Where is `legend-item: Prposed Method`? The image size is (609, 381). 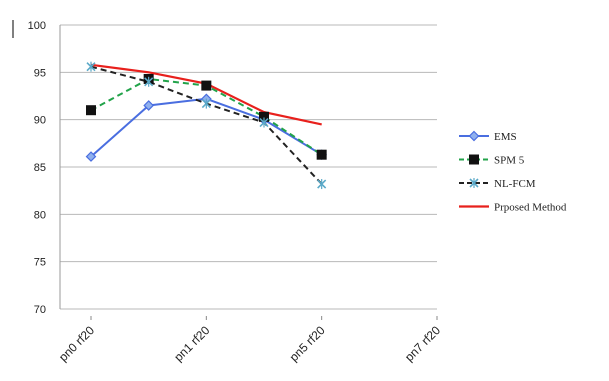
legend-item: Prposed Method is located at coordinates (513, 208).